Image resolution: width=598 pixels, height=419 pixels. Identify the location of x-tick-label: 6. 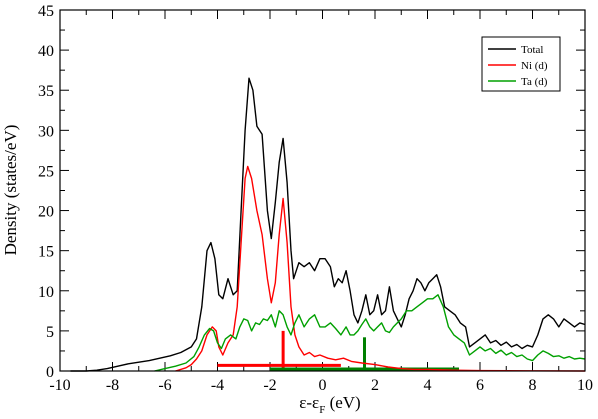
(480, 385).